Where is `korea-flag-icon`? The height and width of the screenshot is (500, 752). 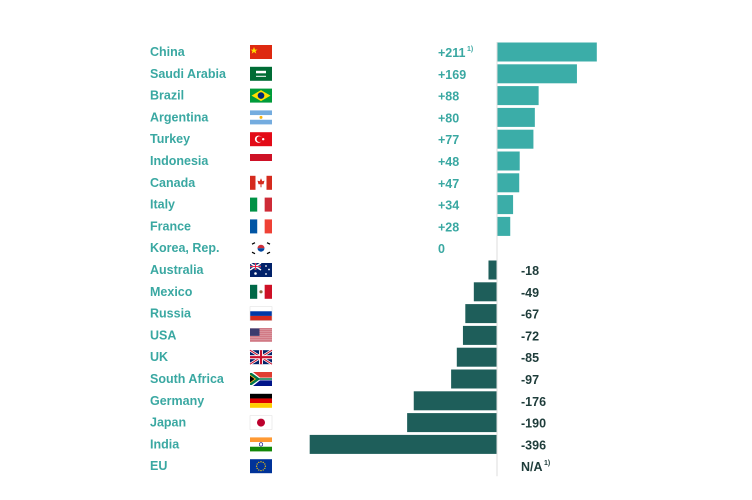 korea-flag-icon is located at coordinates (261, 248).